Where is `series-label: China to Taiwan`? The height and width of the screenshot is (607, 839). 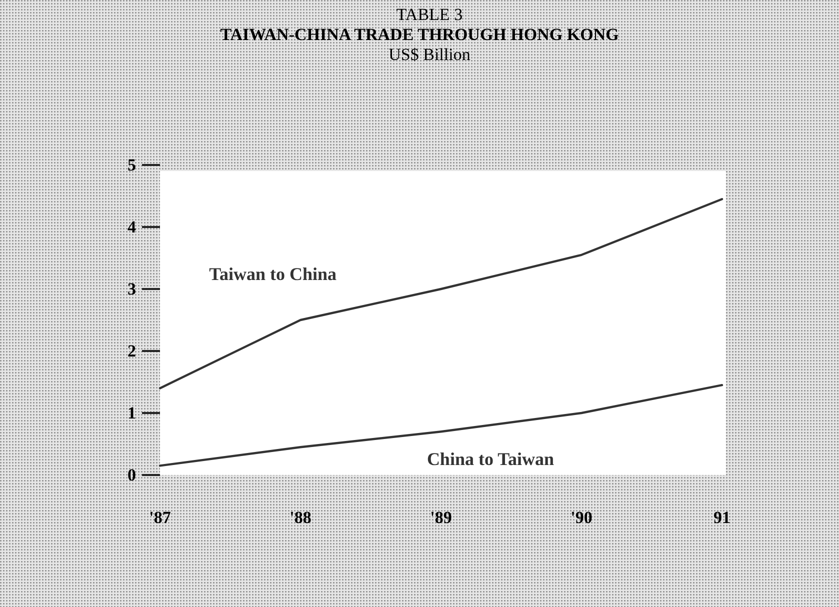
series-label: China to Taiwan is located at coordinates (490, 459).